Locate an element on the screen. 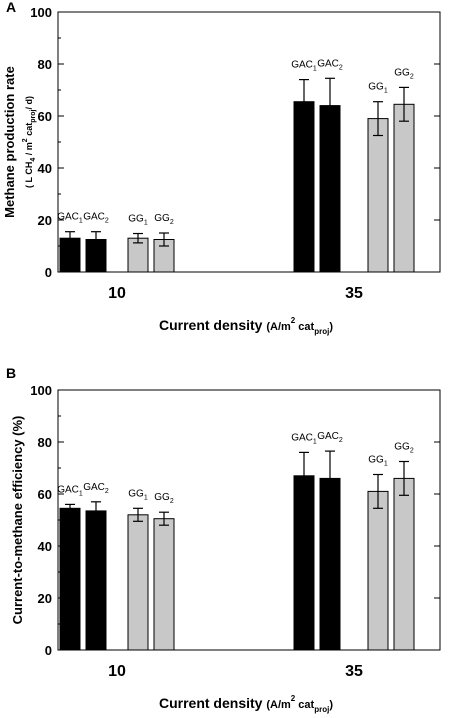 The width and height of the screenshot is (454, 718). y-axis-unit-text: ( L CH is located at coordinates (29, 175).